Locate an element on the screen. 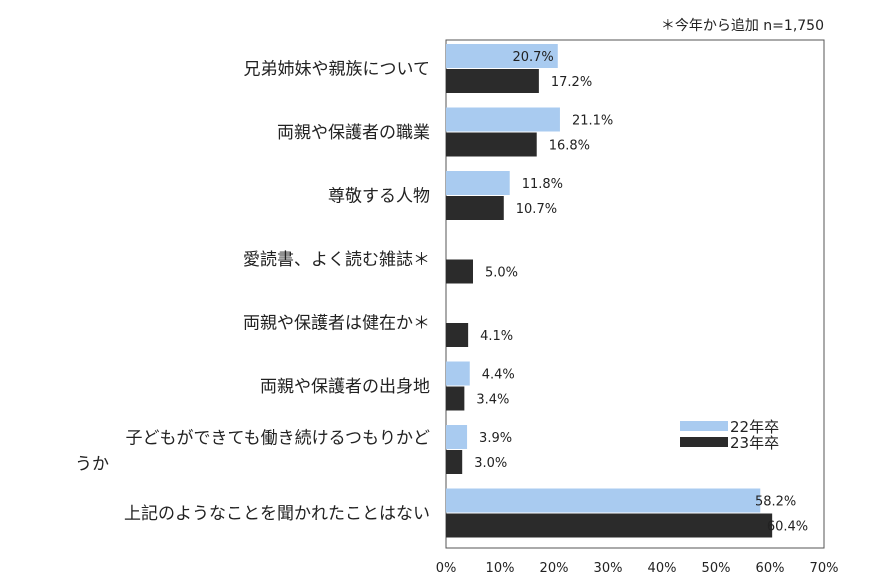  x-tick-label: 20% is located at coordinates (554, 568).